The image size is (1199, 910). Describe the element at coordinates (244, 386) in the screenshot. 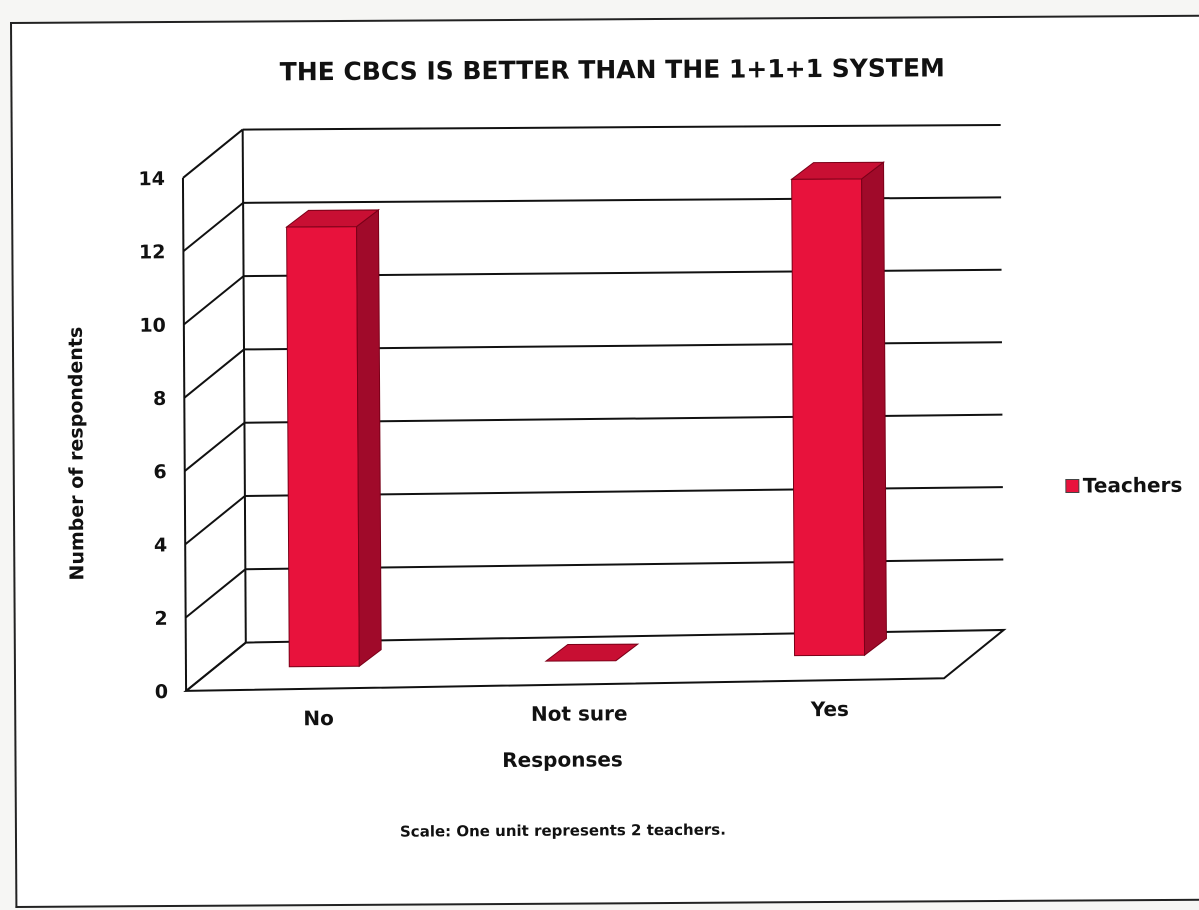

I see `back-wall-left-edge` at that location.